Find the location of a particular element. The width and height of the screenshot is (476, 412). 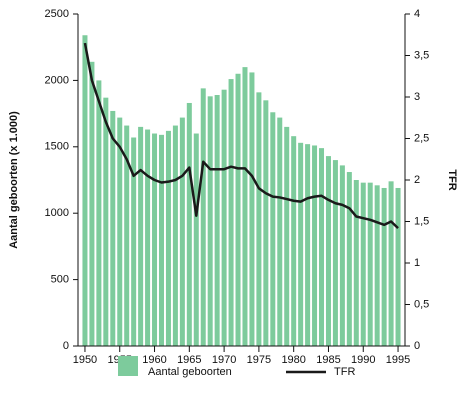

y-axis-label: Aantal geboorten (x 1.000) is located at coordinates (14, 180).